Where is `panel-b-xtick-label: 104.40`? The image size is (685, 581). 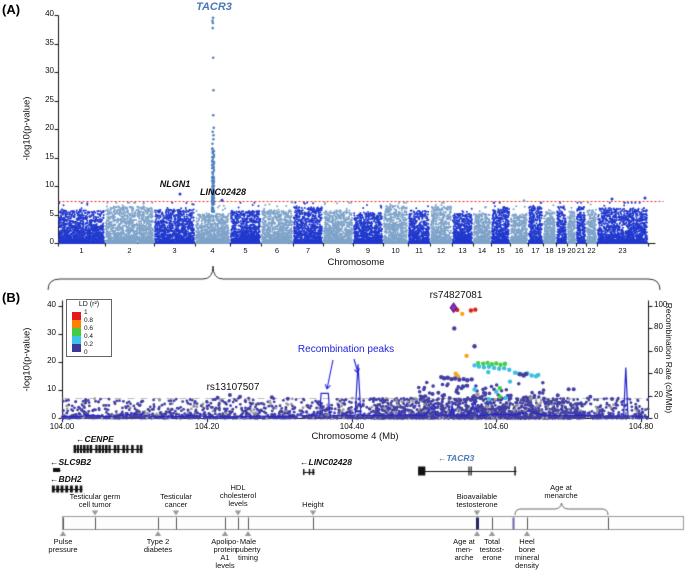 panel-b-xtick-label: 104.40 is located at coordinates (352, 426).